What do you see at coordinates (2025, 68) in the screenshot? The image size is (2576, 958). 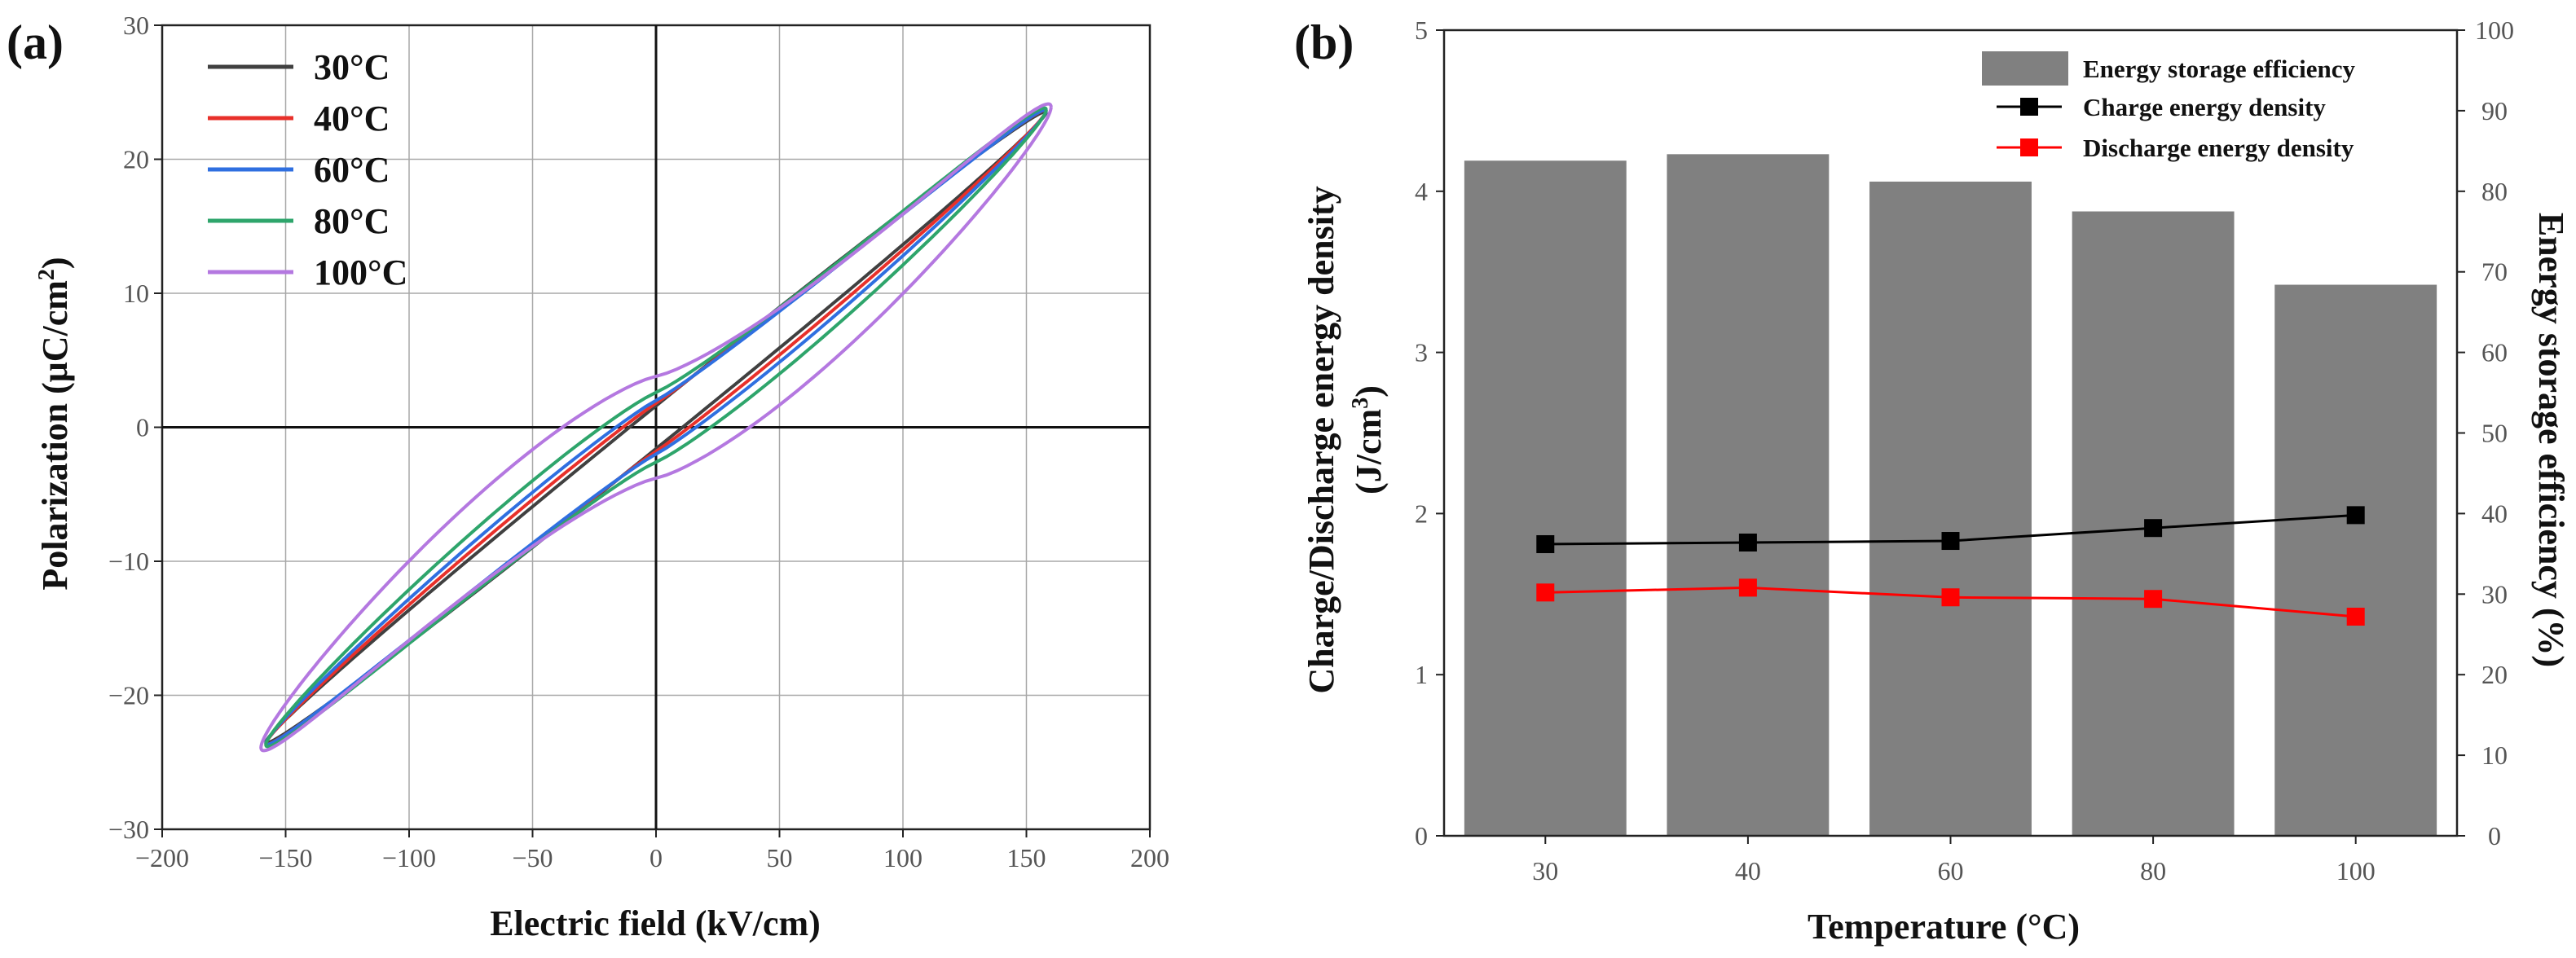 I see `panel-b-legend-bar-swatch` at bounding box center [2025, 68].